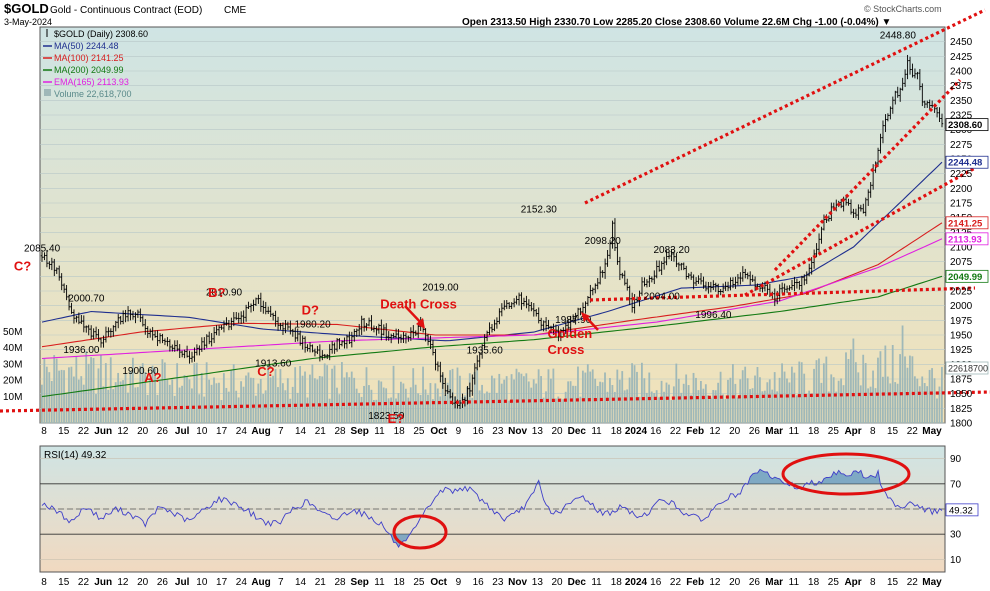 The image size is (990, 591). What do you see at coordinates (860, 231) in the screenshot?
I see `uptrend-line-low` at bounding box center [860, 231].